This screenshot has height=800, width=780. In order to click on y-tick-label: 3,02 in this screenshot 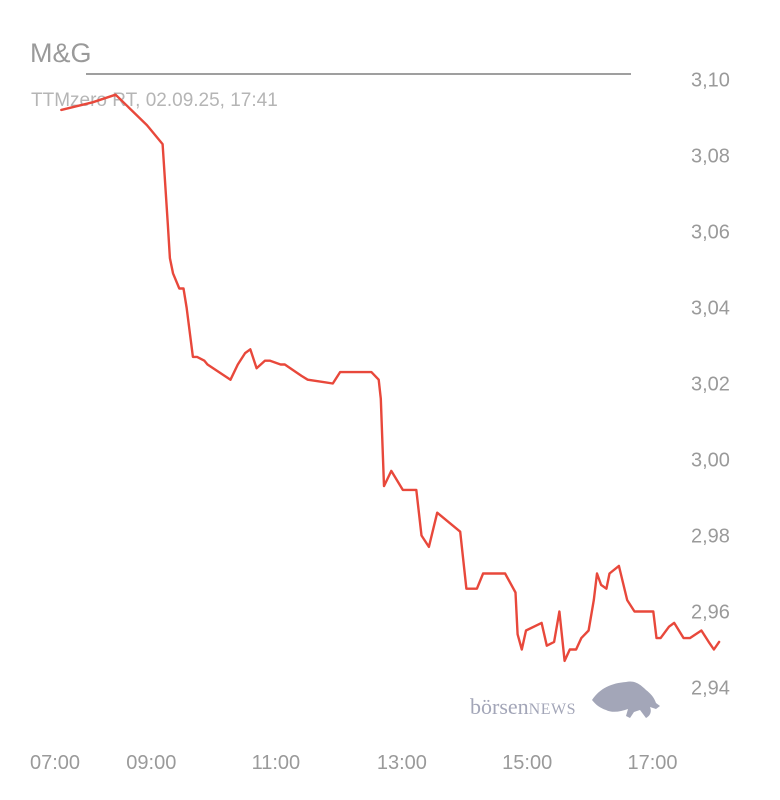, I will do `click(710, 385)`.